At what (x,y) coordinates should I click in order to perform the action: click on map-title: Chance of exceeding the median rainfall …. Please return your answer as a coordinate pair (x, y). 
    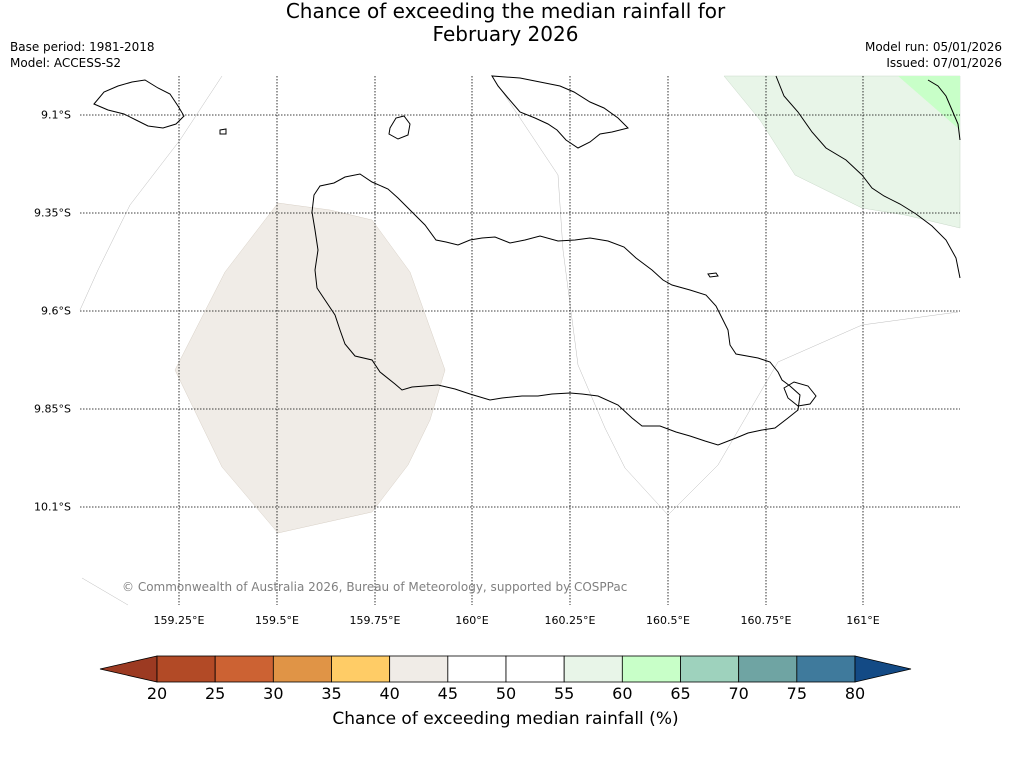
    Looking at the image, I should click on (505, 23).